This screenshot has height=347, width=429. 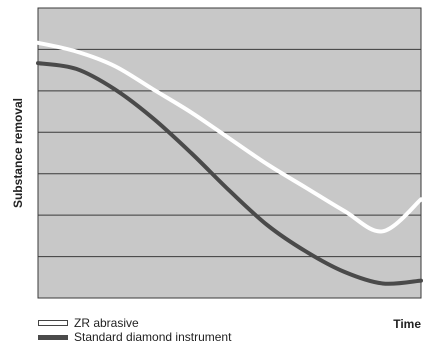 What do you see at coordinates (153, 337) in the screenshot?
I see `legend-label-standard-diamond: Standard diamond instrument` at bounding box center [153, 337].